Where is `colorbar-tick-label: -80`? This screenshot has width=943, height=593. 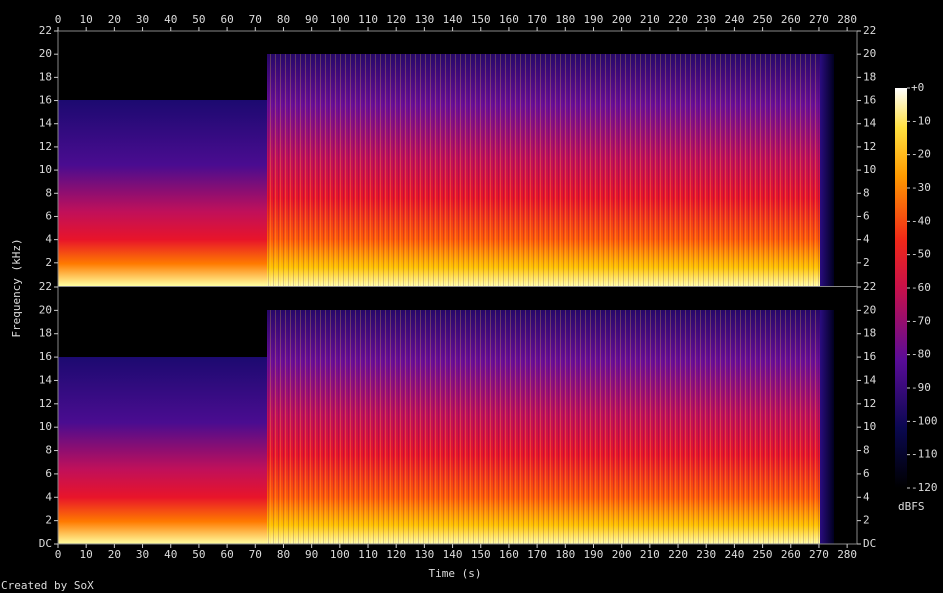
colorbar-tick-label: -80 is located at coordinates (921, 354).